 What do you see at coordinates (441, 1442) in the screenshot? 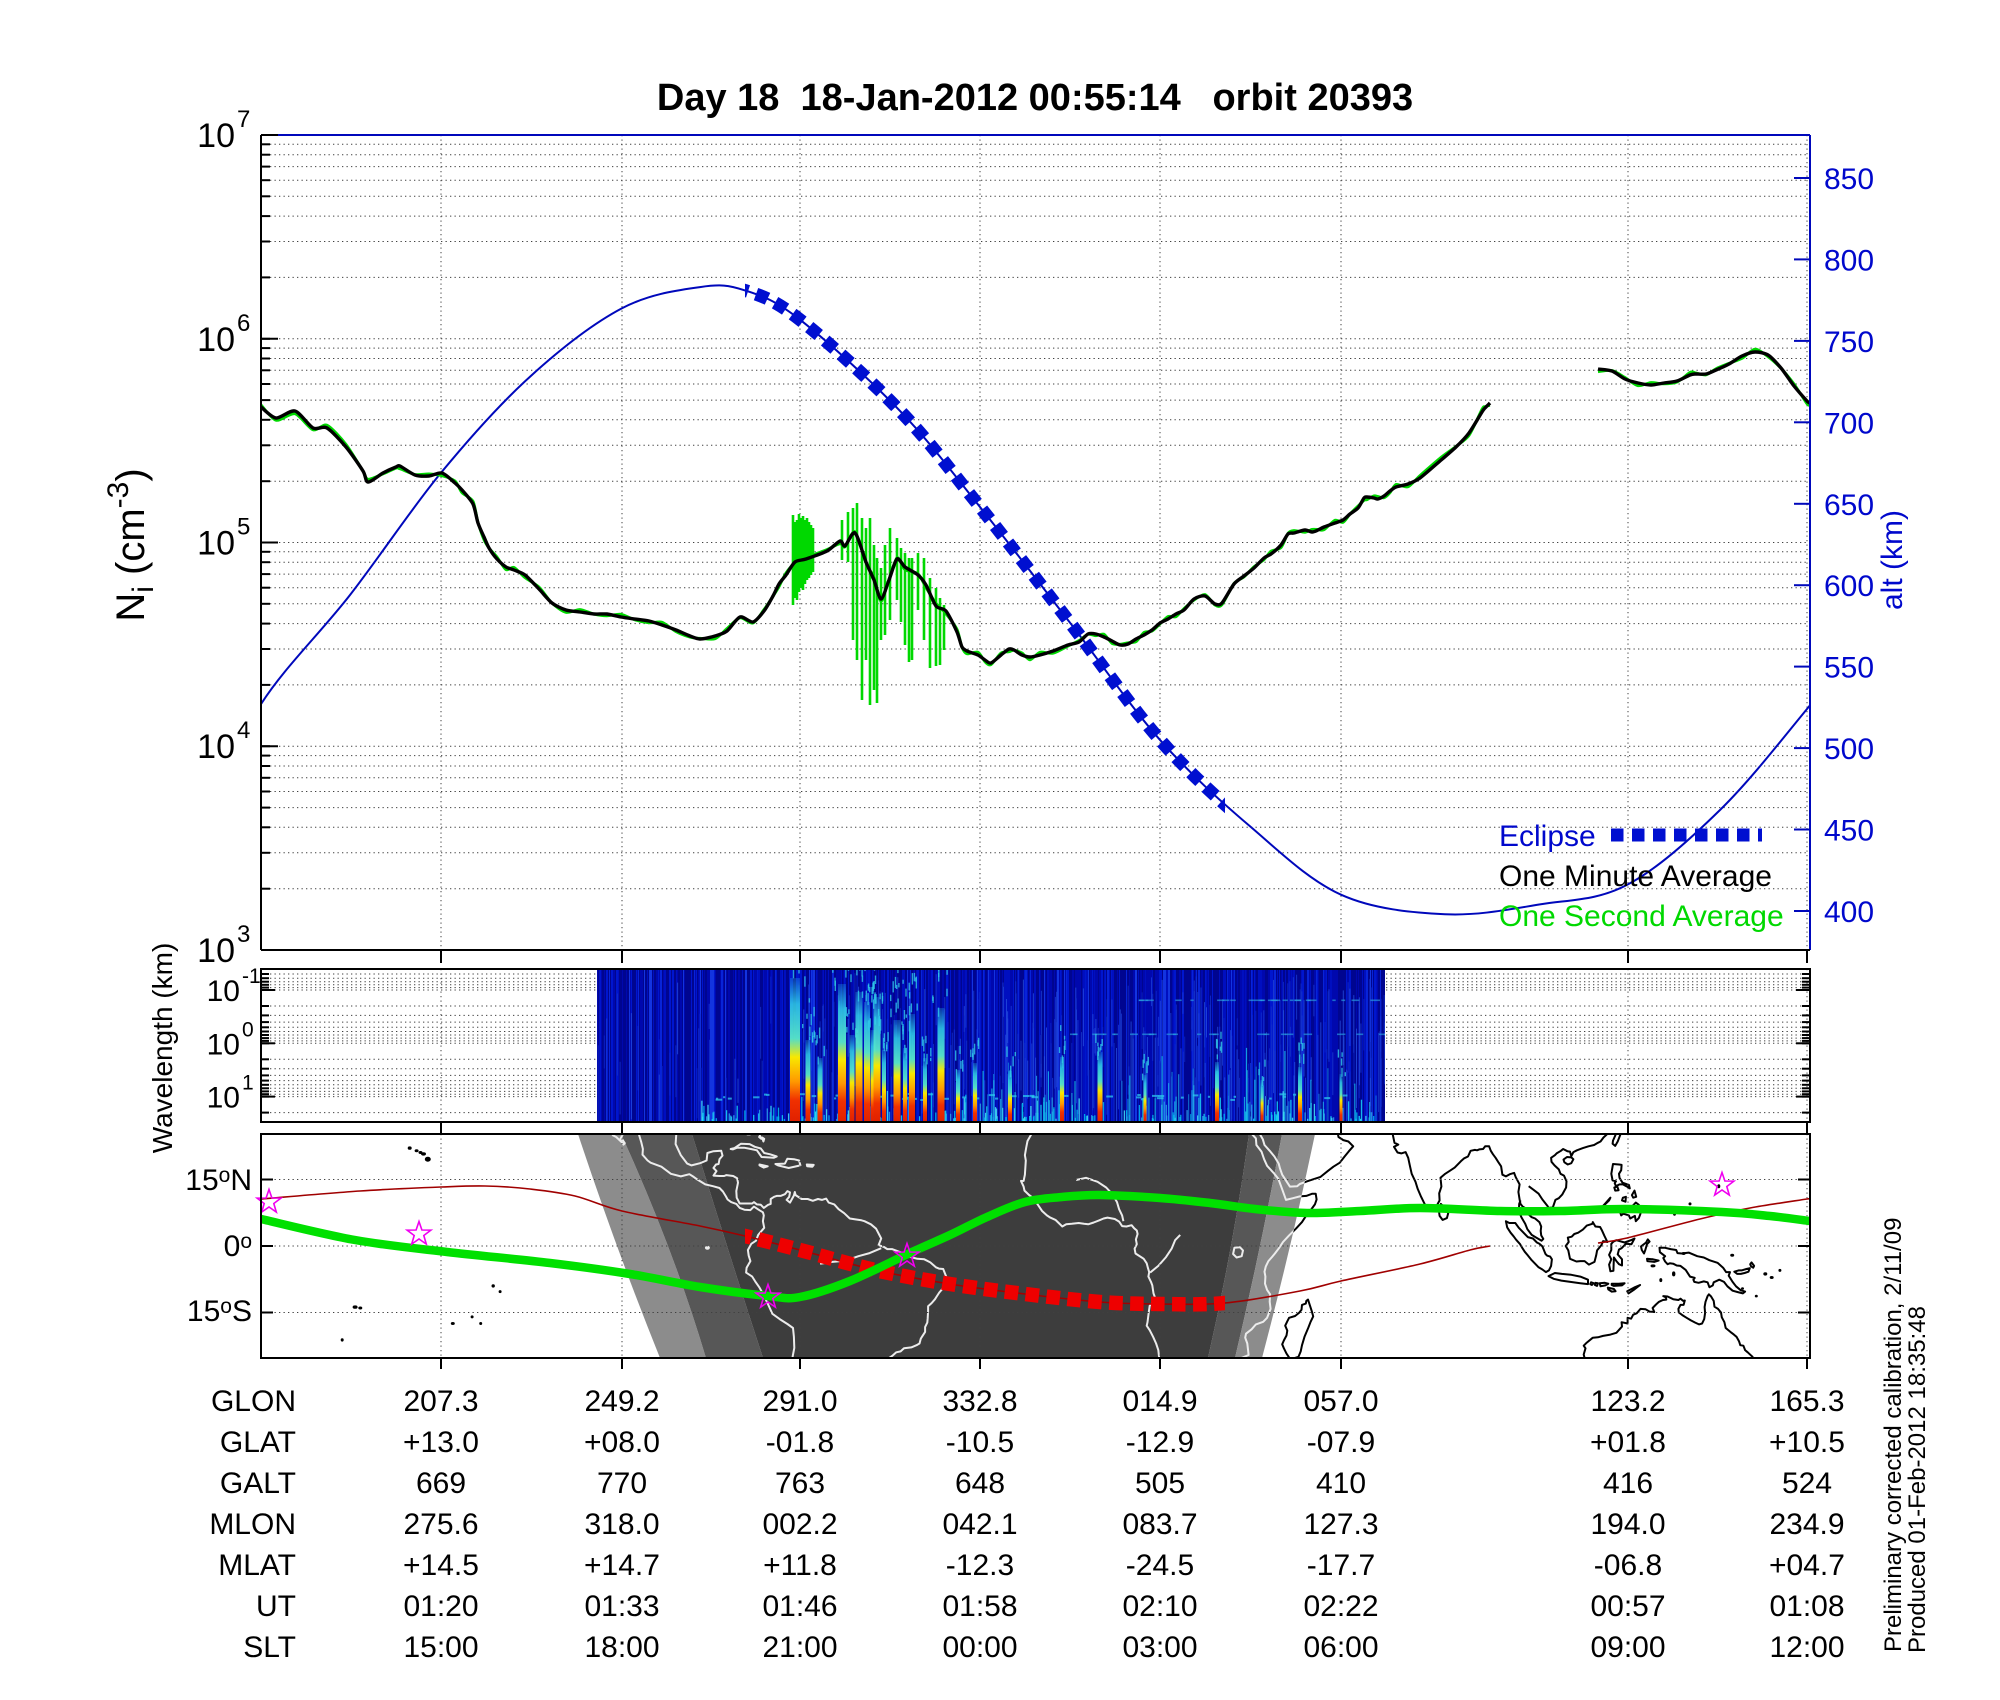
I see `svg-text: +13.0` at bounding box center [441, 1442].